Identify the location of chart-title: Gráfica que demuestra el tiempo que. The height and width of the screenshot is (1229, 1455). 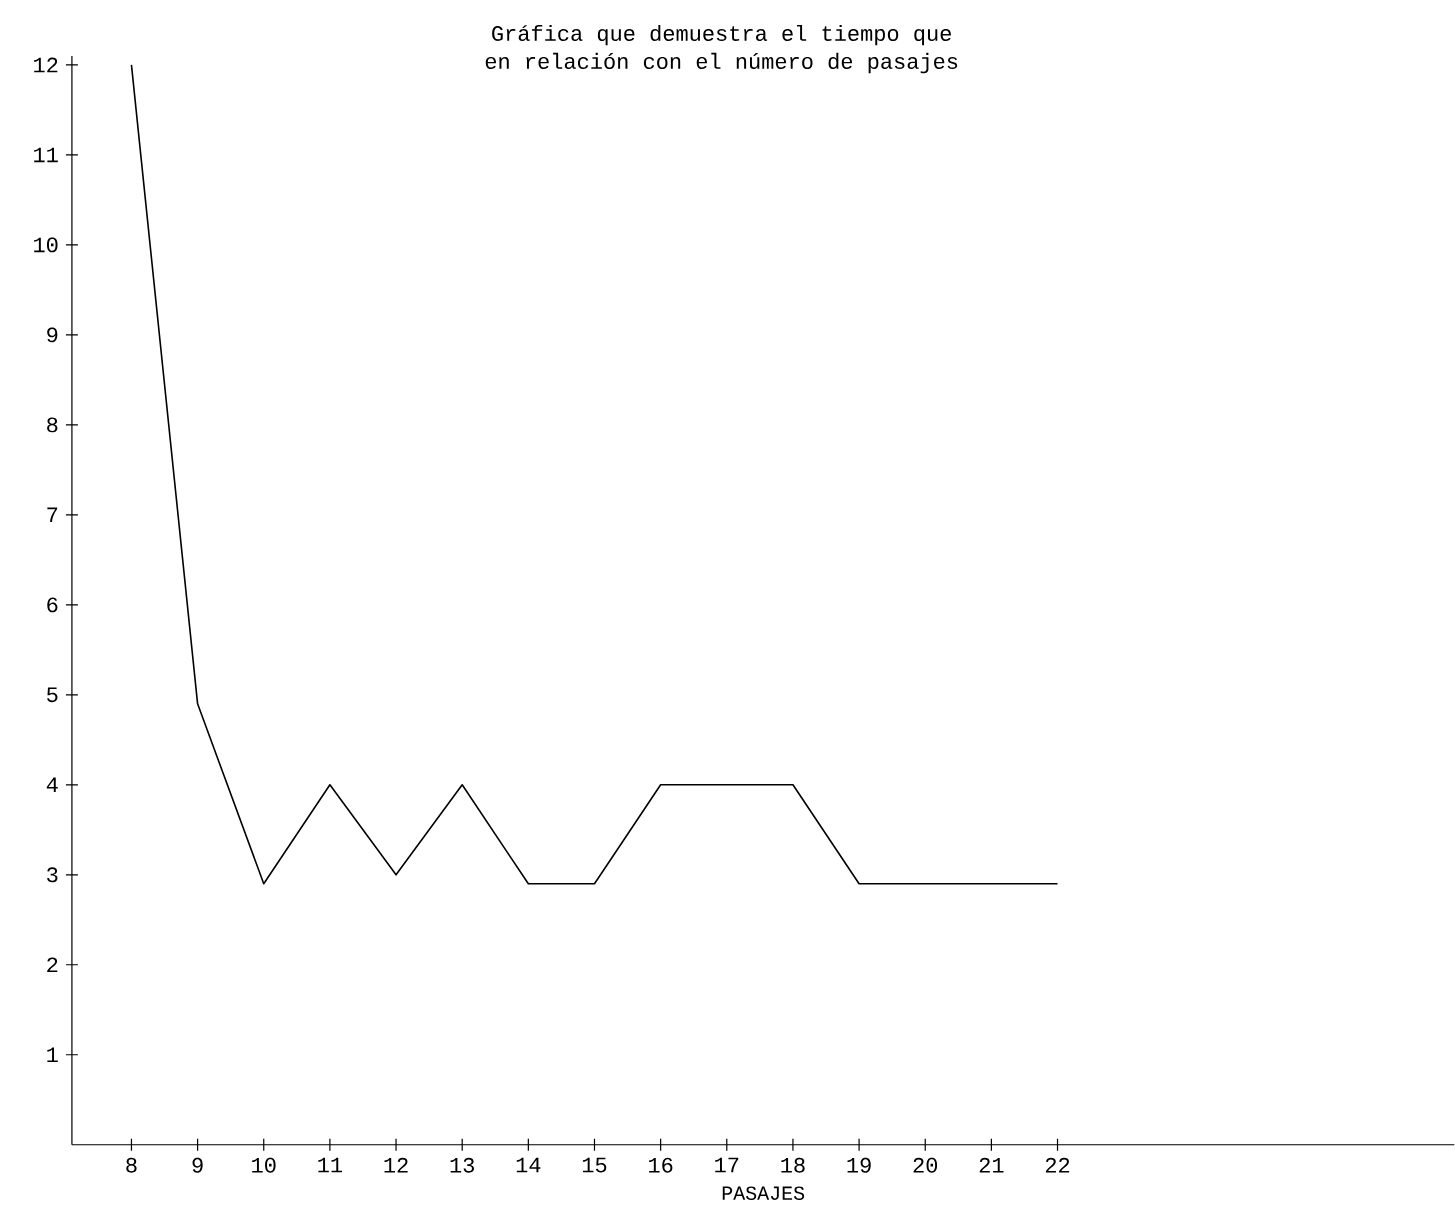
(721, 35).